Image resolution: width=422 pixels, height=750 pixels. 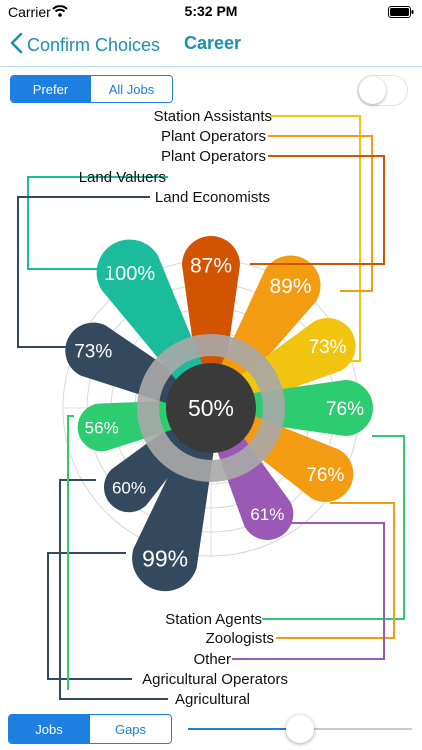 I want to click on prefer-alljobs-segmented-control: Prefer All Jobs, so click(x=91, y=89).